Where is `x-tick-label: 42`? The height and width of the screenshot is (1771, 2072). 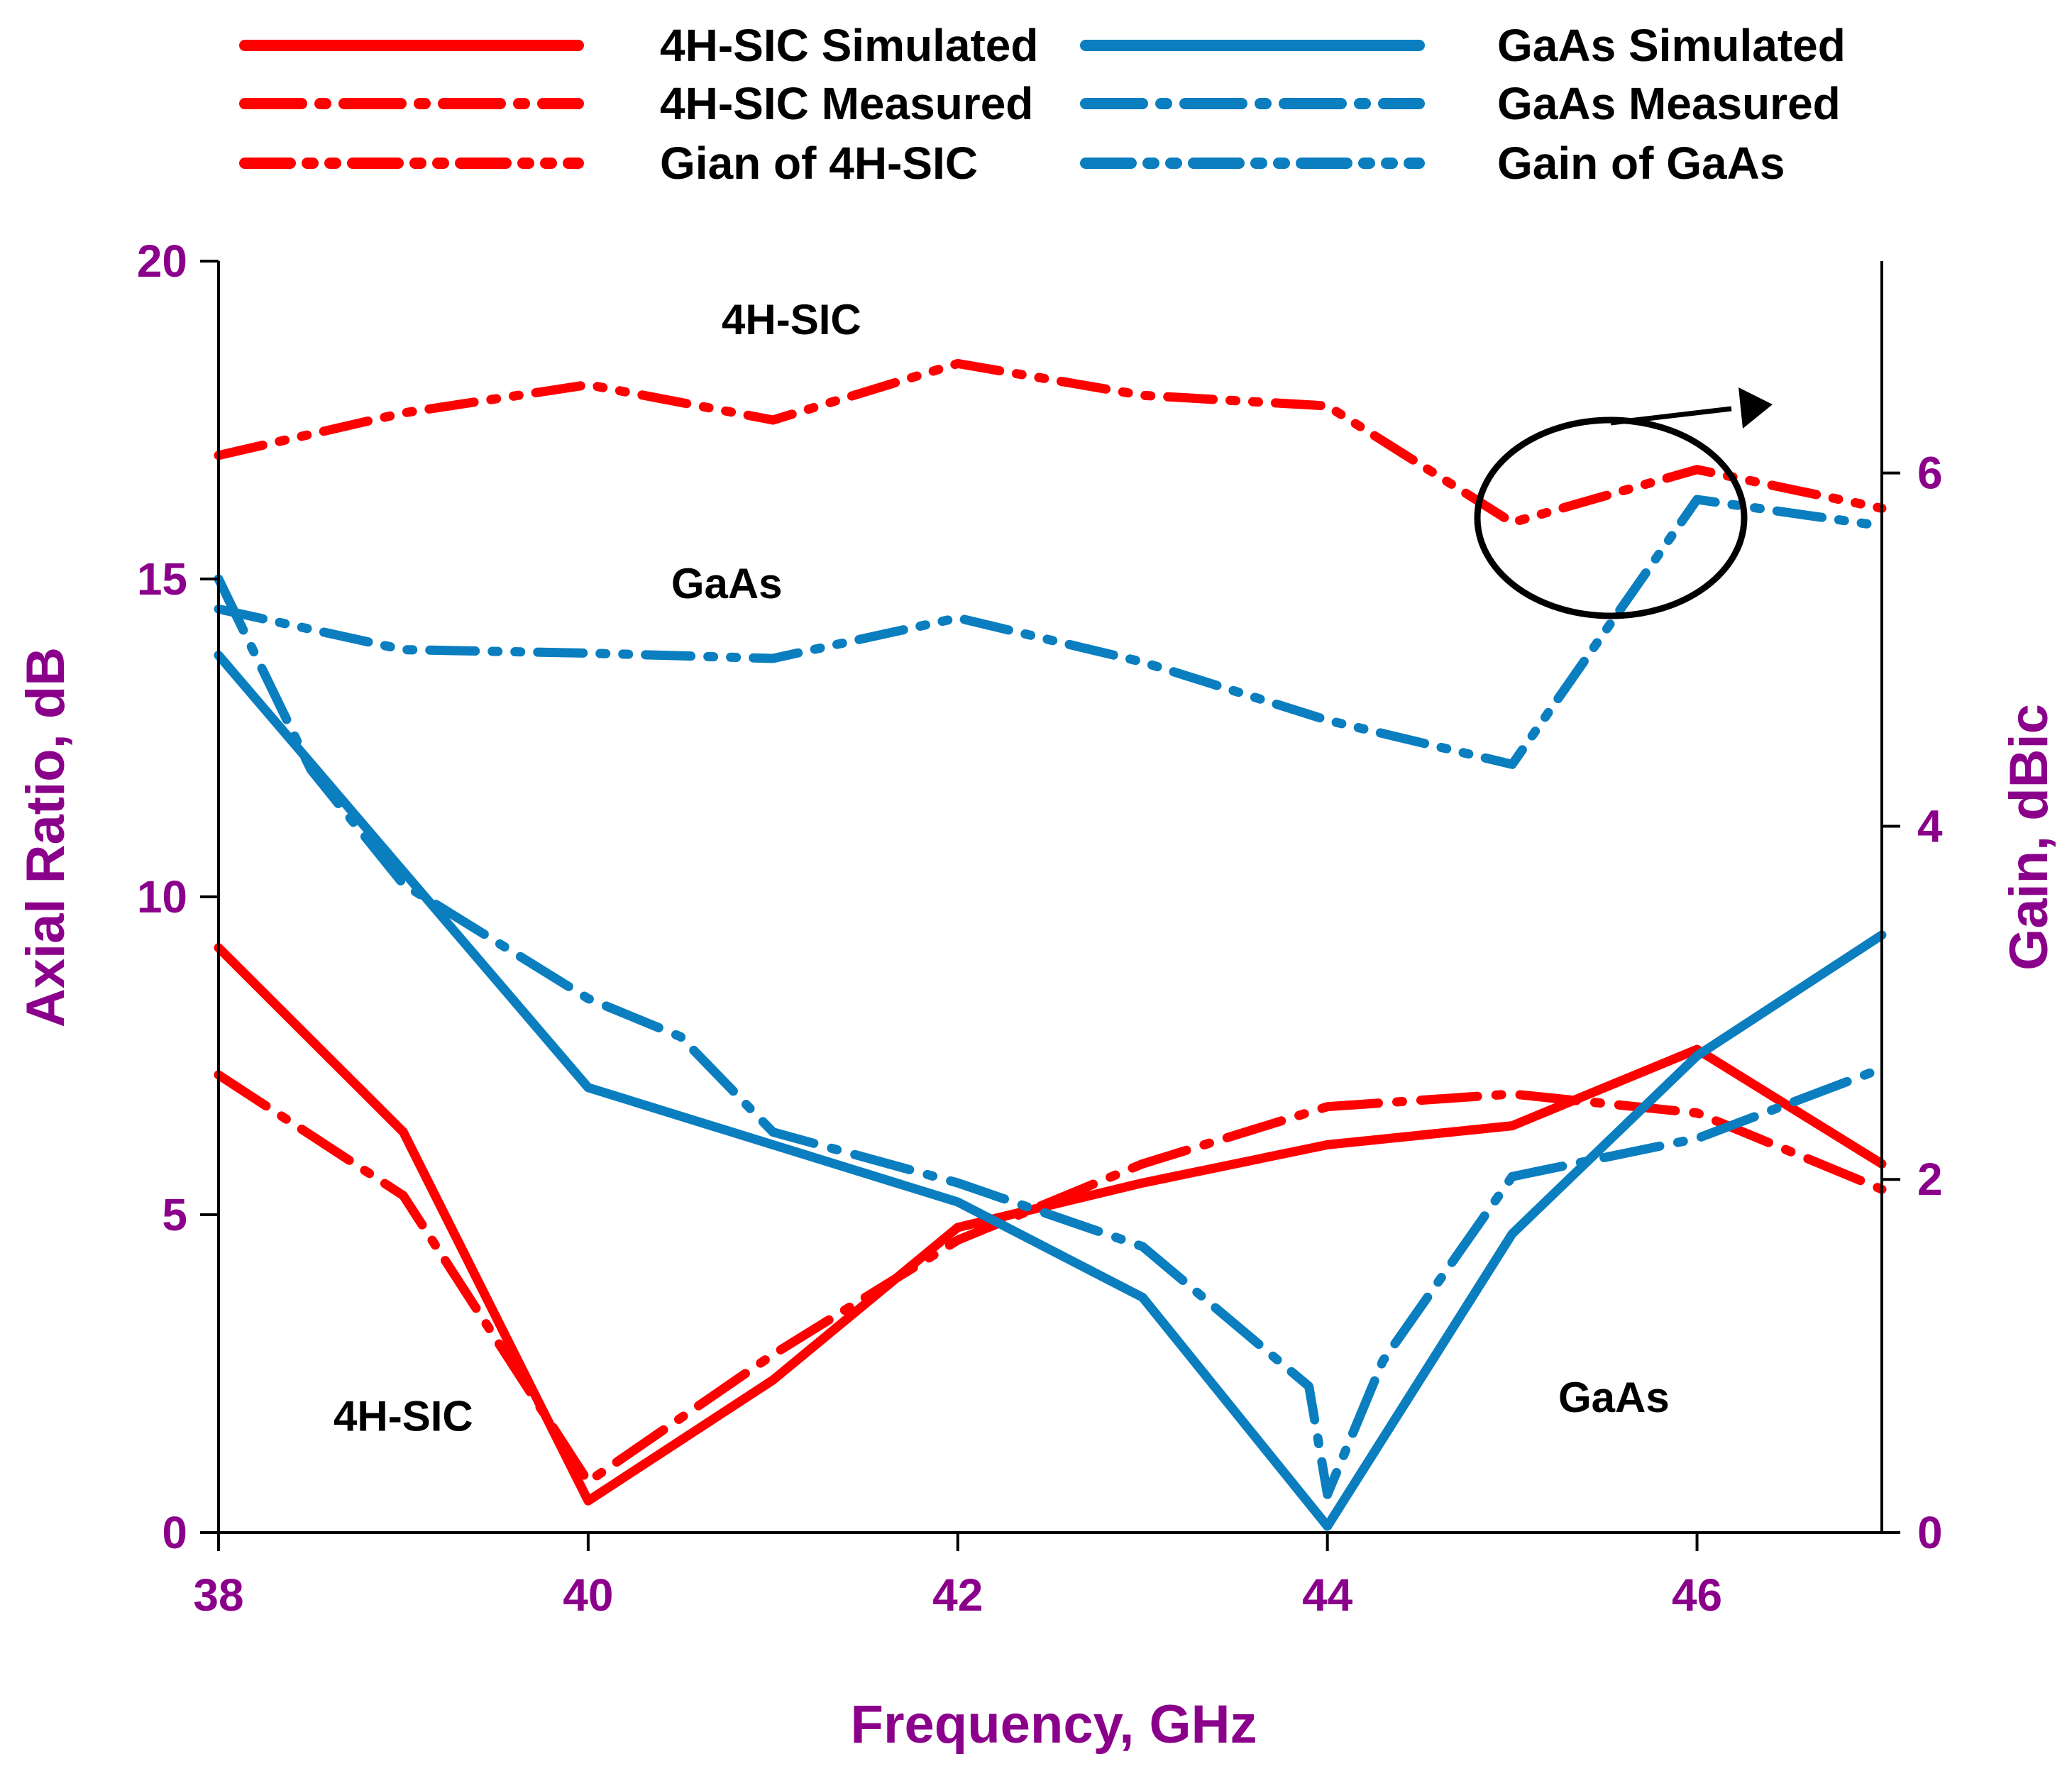
x-tick-label: 42 is located at coordinates (957, 1595).